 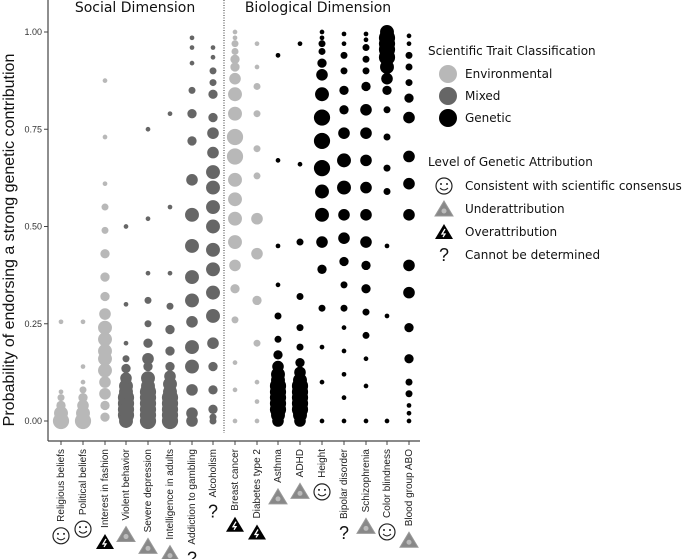 I want to click on legend-label-consensus: Consistent with scientific consensus, so click(x=573, y=186).